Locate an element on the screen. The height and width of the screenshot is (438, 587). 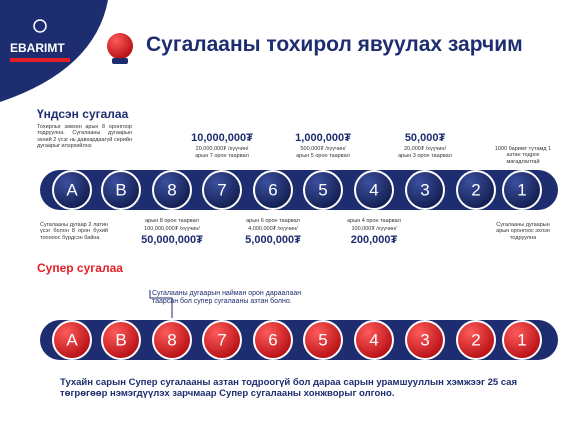
logo-stripe is located at coordinates (40, 60).